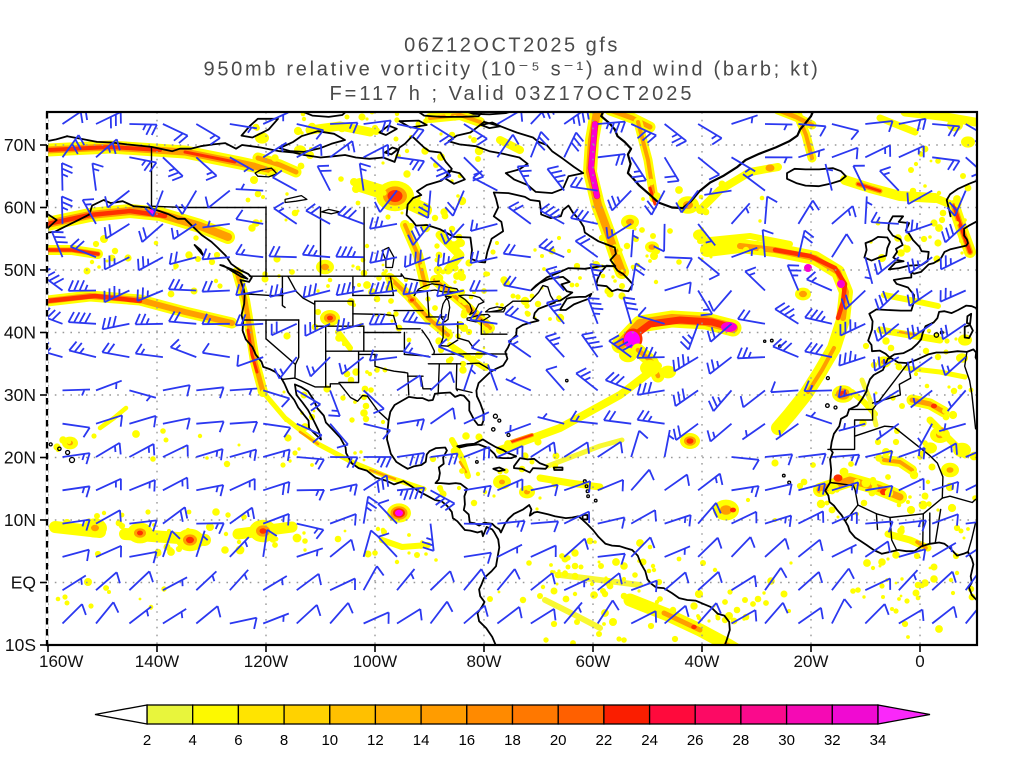 This screenshot has width=1024, height=768. I want to click on svg-text: 60W, so click(593, 661).